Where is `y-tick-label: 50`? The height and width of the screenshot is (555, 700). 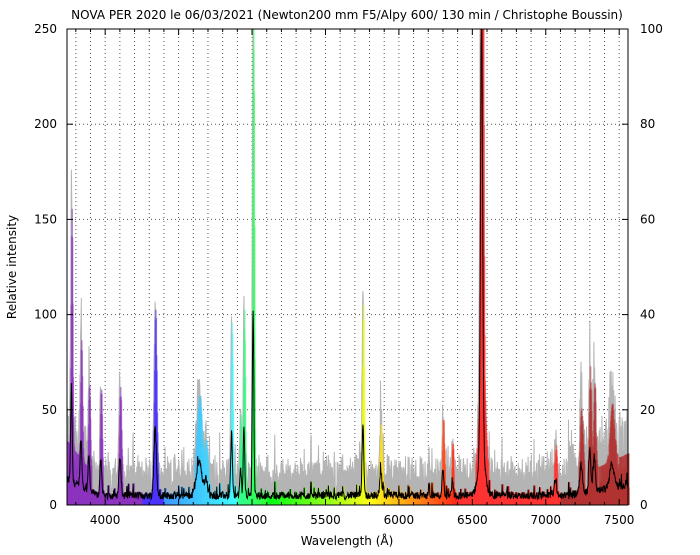 y-tick-label: 50 is located at coordinates (49, 410).